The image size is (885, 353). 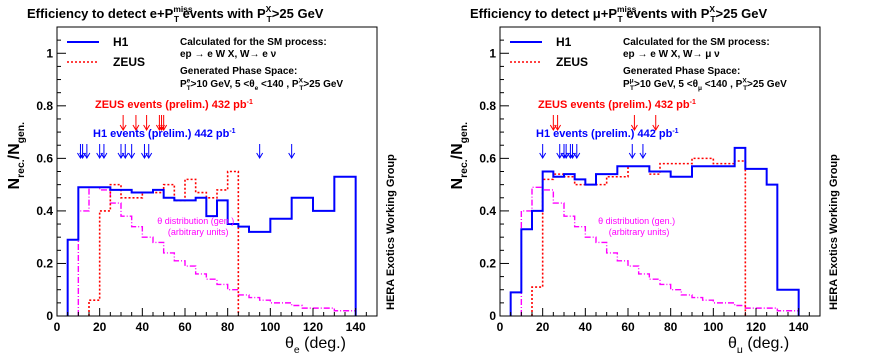 I want to click on process-formula: ep → e W X, W→ μ ν, so click(x=671, y=54).